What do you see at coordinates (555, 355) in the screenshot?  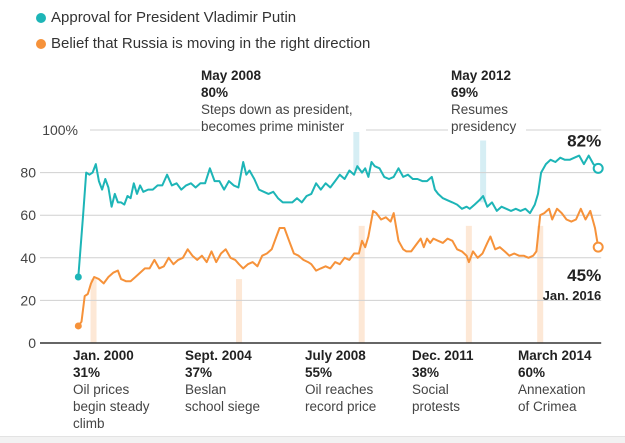 I see `annotation-date: March 2014` at bounding box center [555, 355].